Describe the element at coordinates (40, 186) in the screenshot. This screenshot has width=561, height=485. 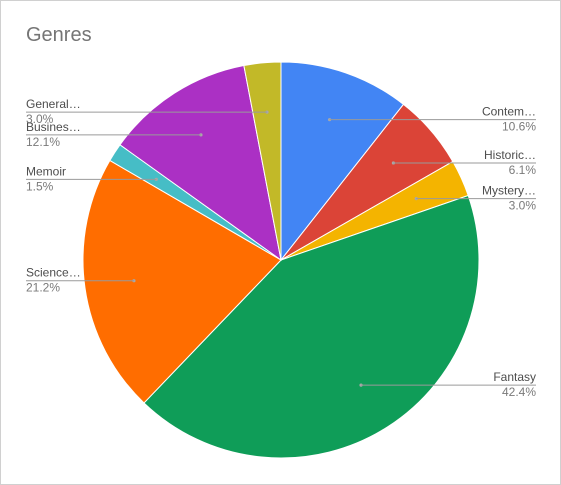
I see `slice-percent-memoir: 1.5%` at that location.